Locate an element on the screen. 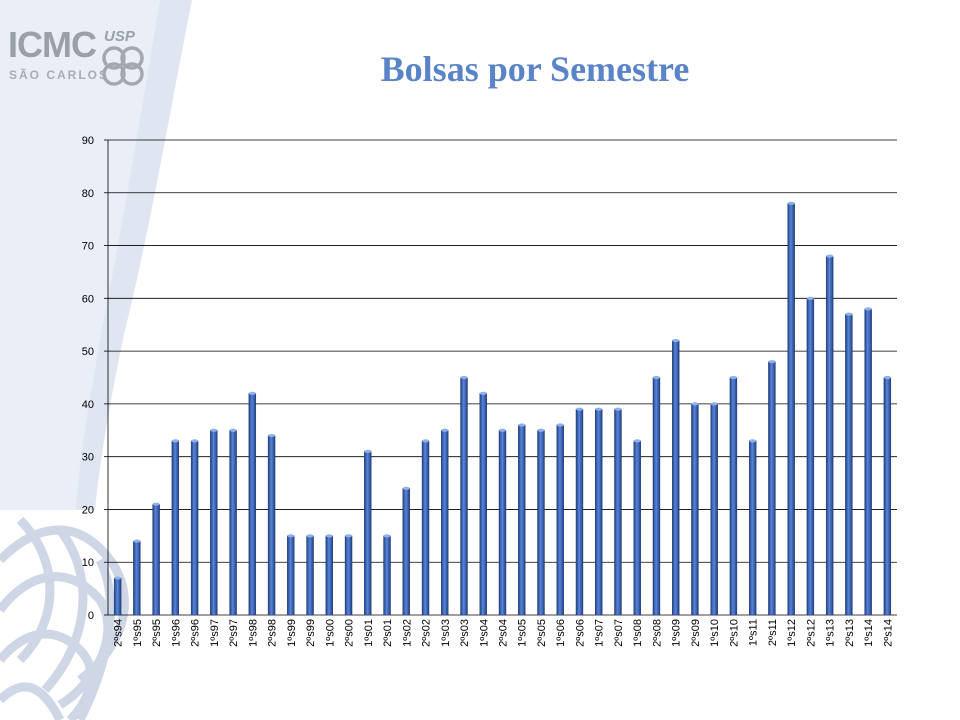 This screenshot has width=960, height=720. y-tick-label: 40 is located at coordinates (88, 405).